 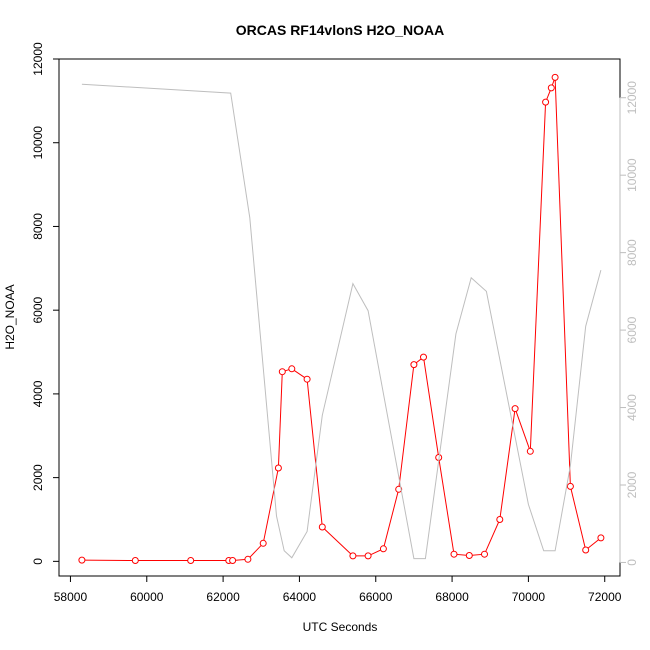 I want to click on y-axis-label: H2O_NOAA, so click(x=10, y=316).